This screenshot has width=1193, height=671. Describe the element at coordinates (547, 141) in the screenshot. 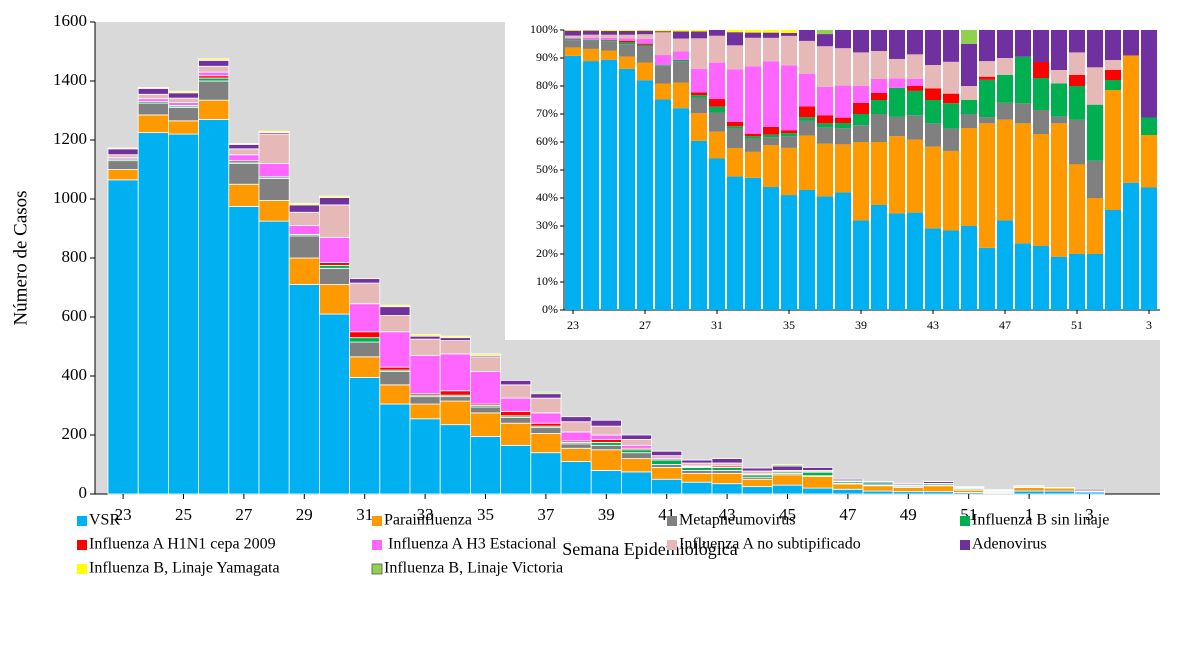

I see `y-tick-label: 60%` at that location.